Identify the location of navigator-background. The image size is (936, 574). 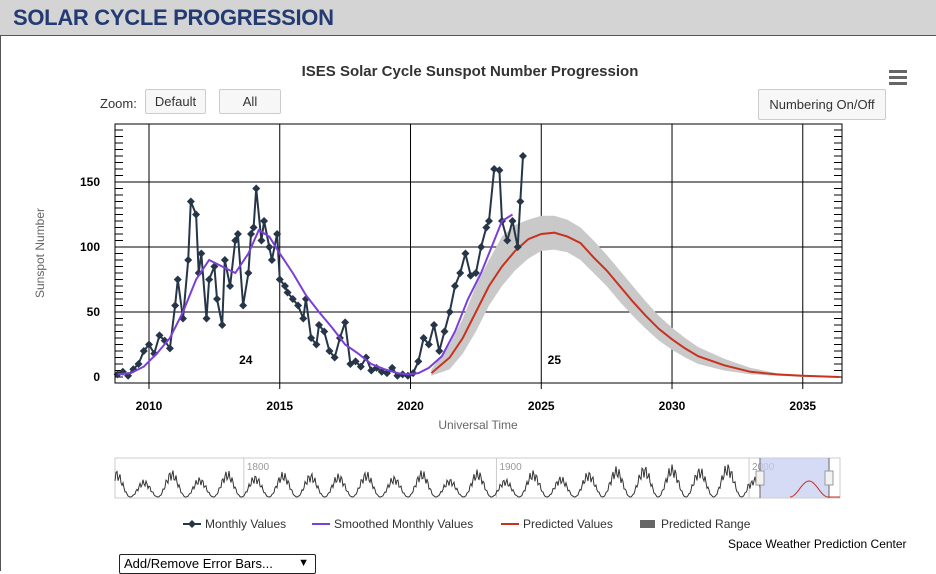
(477, 478).